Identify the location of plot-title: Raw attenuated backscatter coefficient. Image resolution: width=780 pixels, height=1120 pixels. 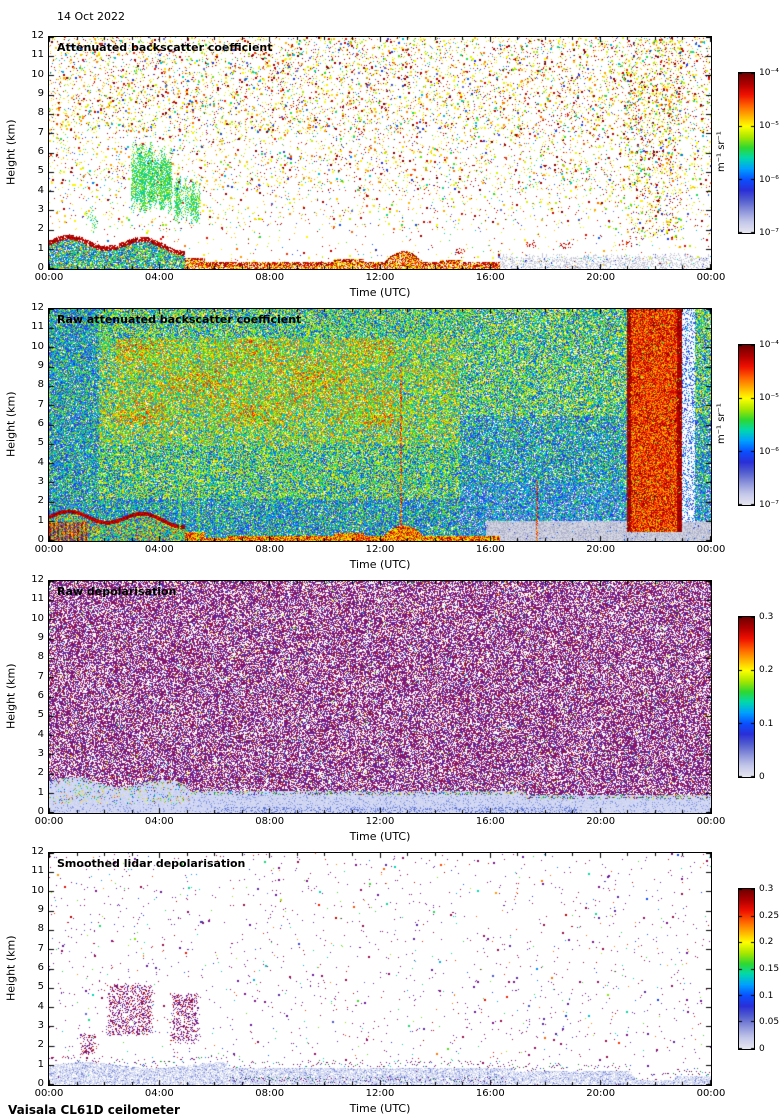
(179, 319).